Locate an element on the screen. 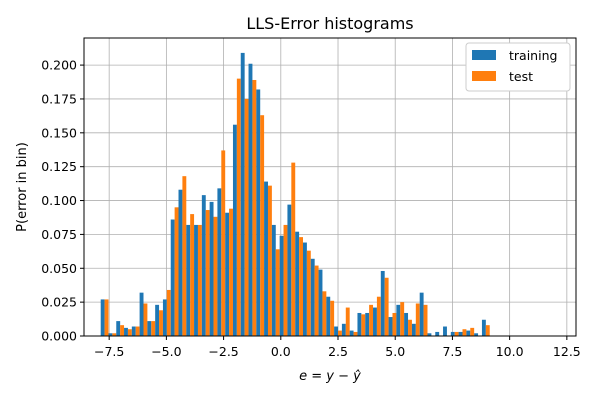  x-tick-label: −7.5 is located at coordinates (109, 351).